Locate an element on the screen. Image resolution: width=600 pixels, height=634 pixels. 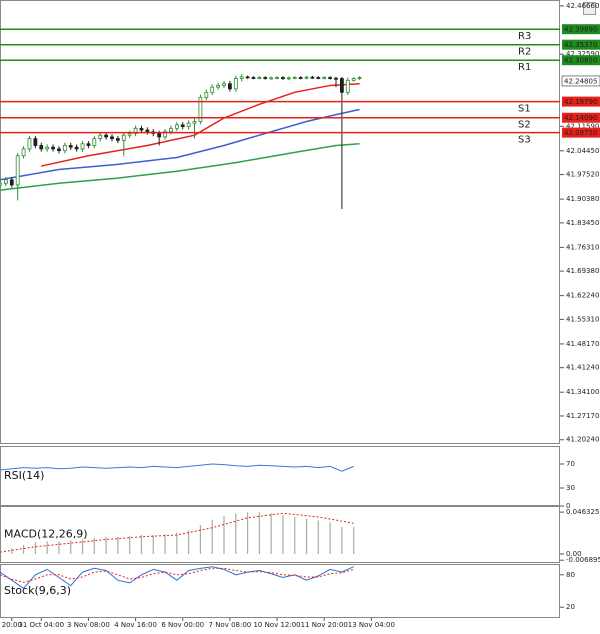
level-label: 42.30850 is located at coordinates (580, 61).